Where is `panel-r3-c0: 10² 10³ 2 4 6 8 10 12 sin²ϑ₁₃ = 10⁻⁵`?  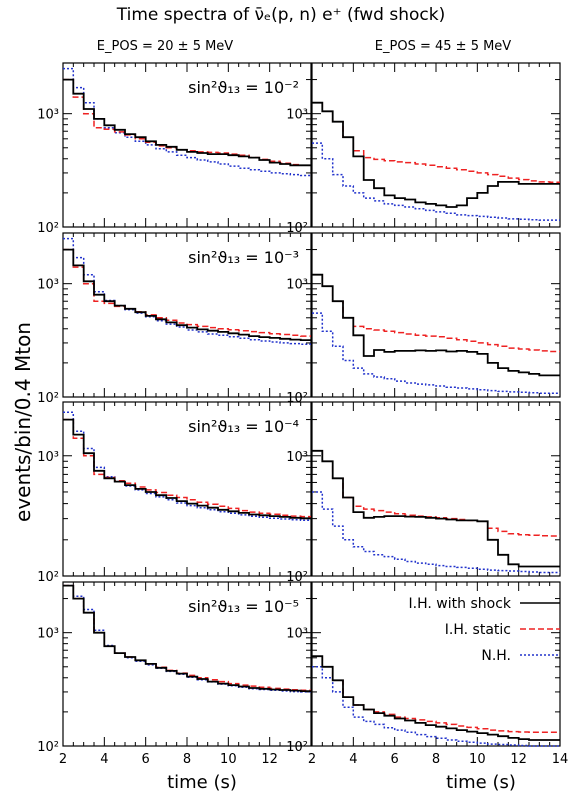
panel-r3-c0: 10² 10³ 2 4 6 8 10 12 sin²ϑ₁₃ = 10⁻⁵ is located at coordinates (174, 674).